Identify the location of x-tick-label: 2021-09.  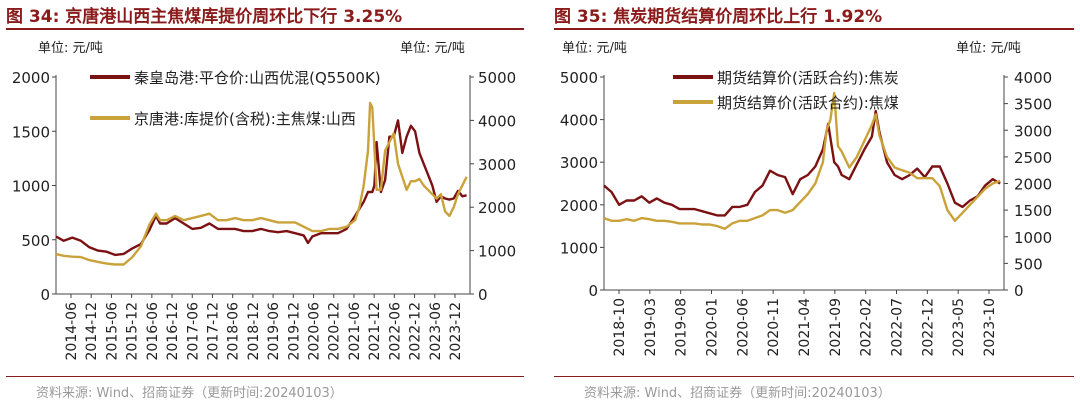
(836, 327).